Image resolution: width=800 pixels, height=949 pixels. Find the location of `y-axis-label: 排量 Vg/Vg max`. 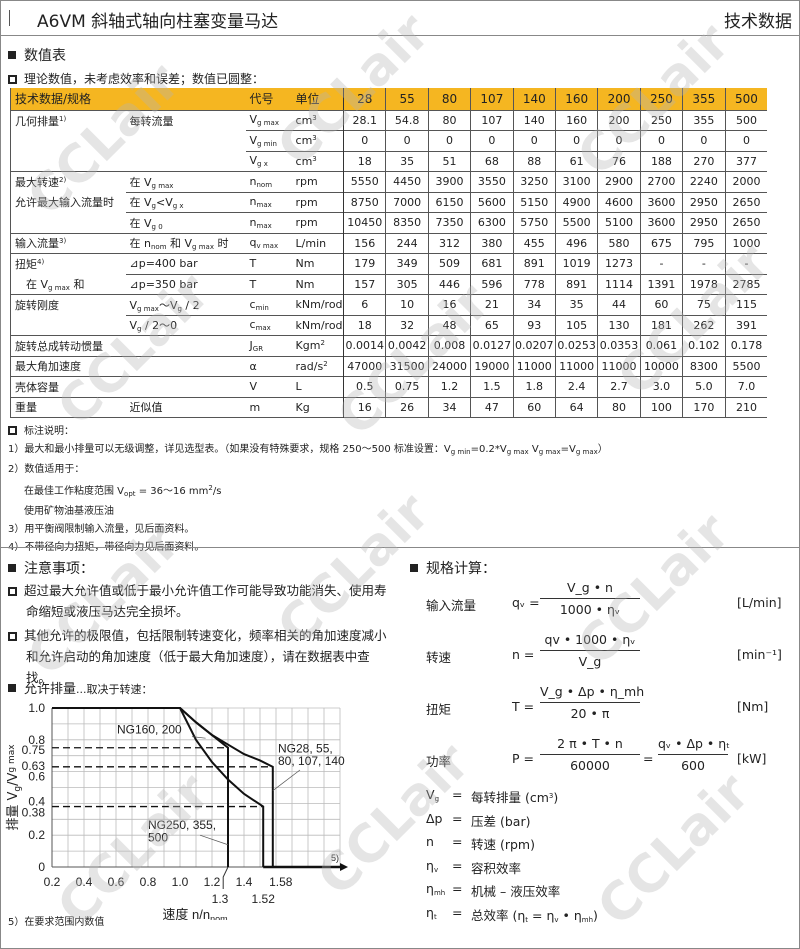

y-axis-label: 排量 Vg/Vg max is located at coordinates (14, 787).